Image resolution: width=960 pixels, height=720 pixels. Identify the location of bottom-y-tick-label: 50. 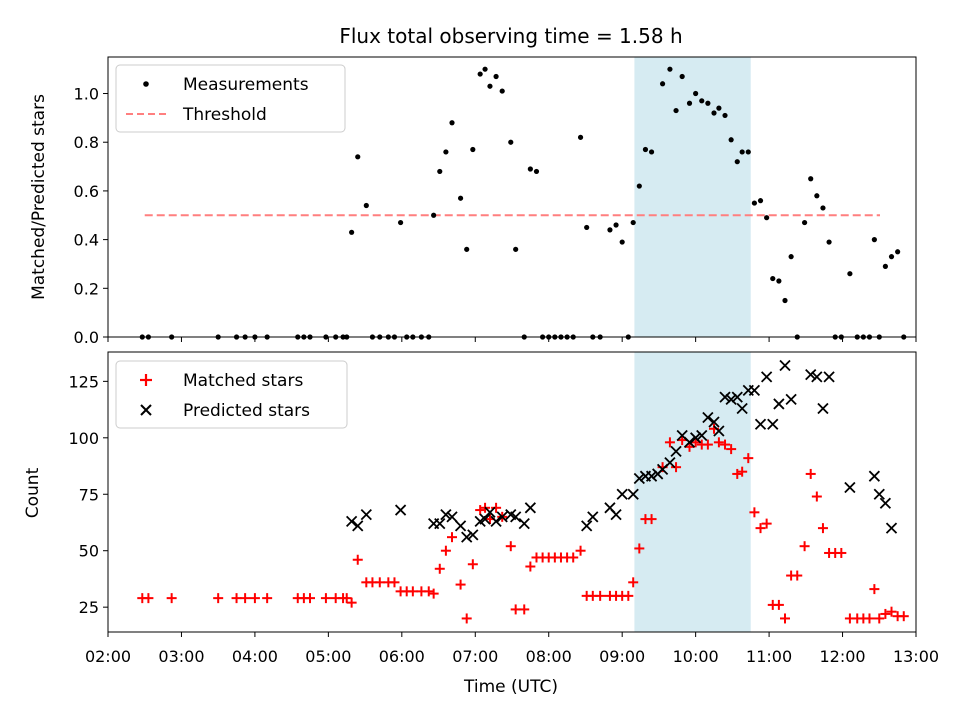
(89, 551).